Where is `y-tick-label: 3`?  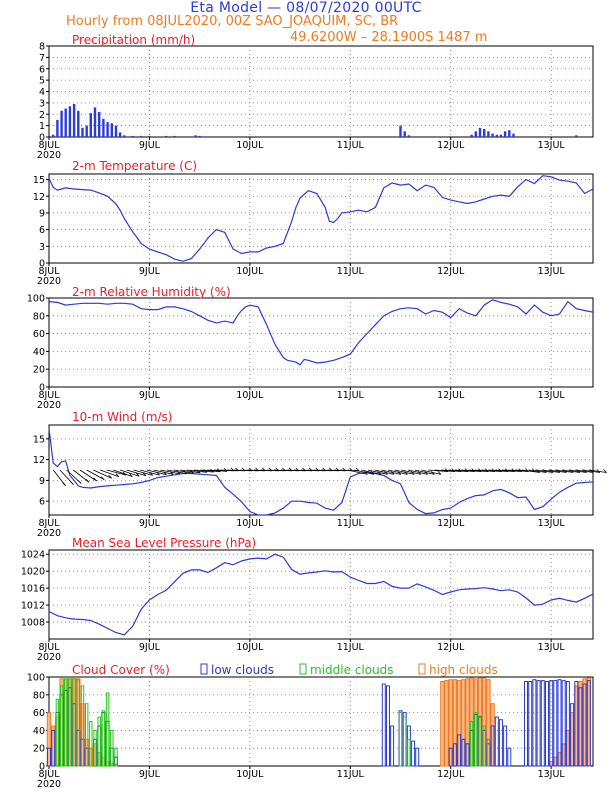
y-tick-label: 3 is located at coordinates (42, 103).